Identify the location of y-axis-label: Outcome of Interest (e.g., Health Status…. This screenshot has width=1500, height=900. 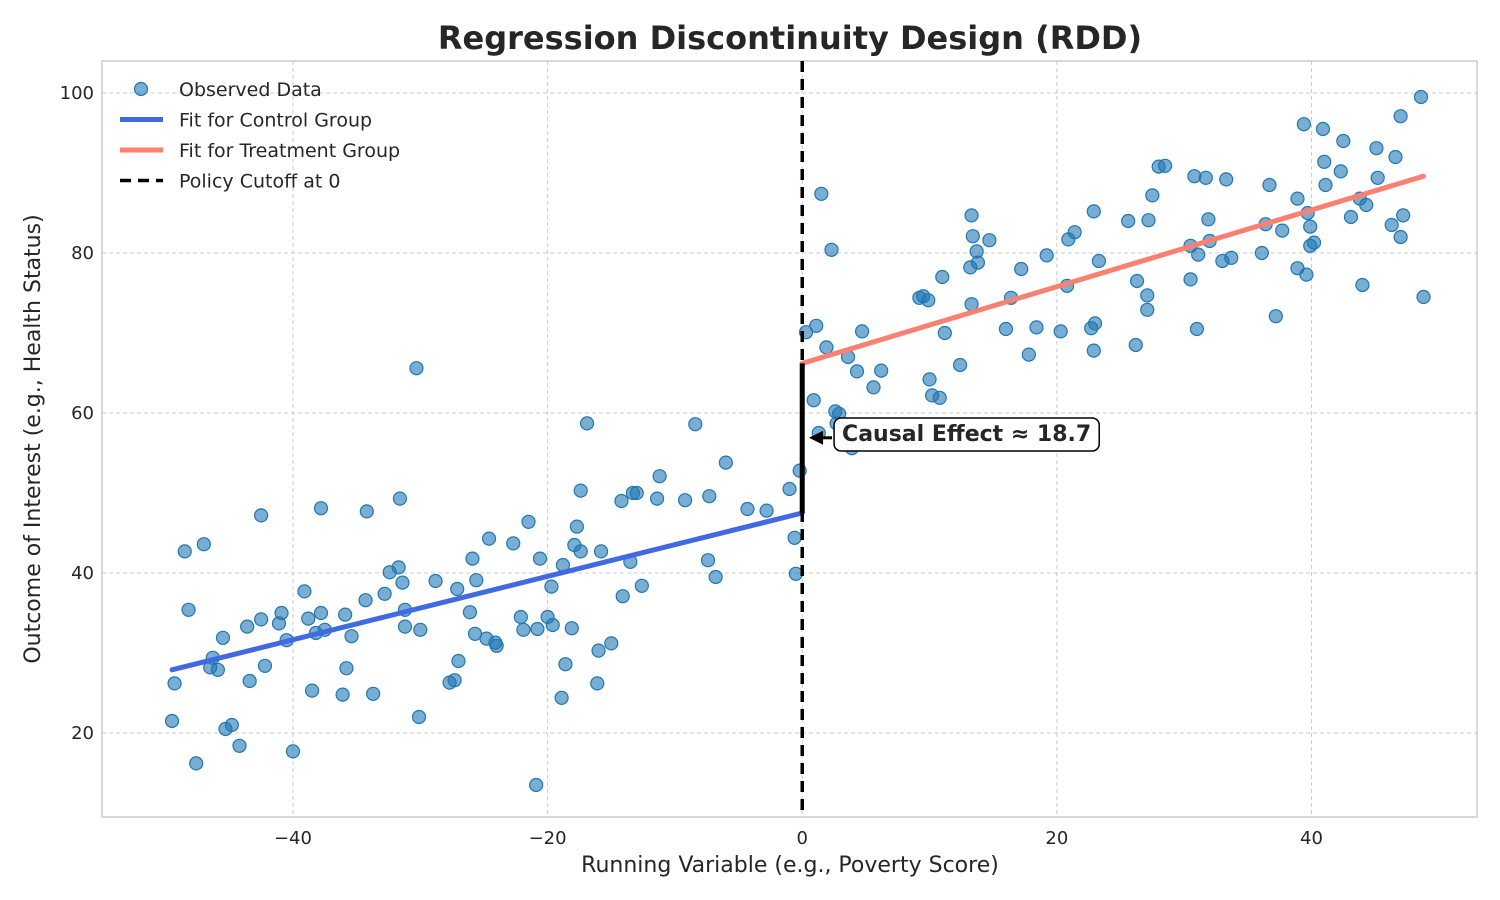
(33, 438).